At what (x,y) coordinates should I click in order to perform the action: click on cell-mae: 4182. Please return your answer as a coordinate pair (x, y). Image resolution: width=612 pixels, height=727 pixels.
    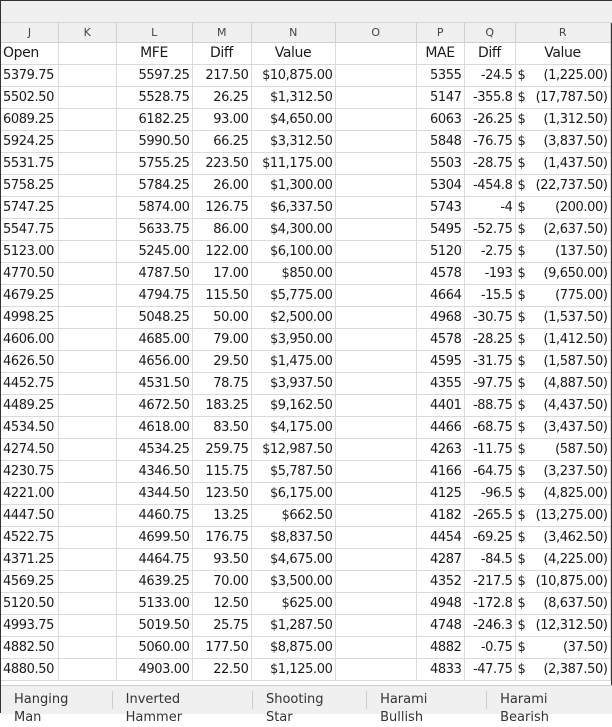
    Looking at the image, I should click on (440, 515).